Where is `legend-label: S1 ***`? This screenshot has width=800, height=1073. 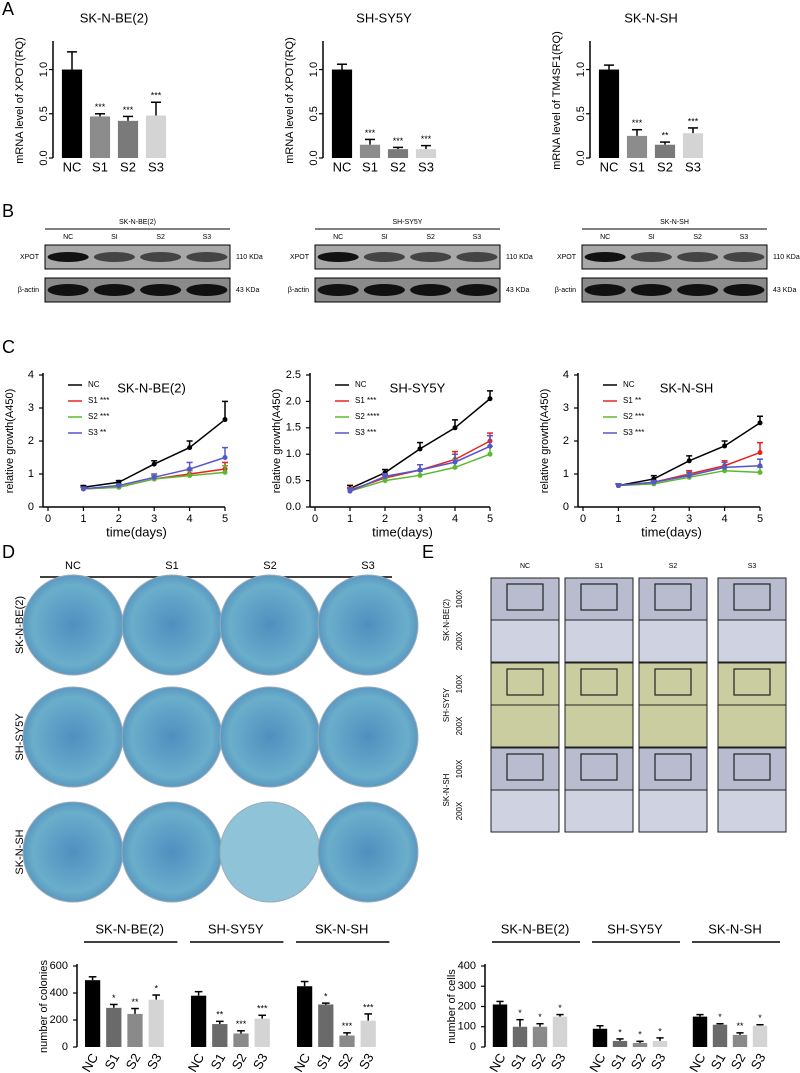
legend-label: S1 *** is located at coordinates (98, 400).